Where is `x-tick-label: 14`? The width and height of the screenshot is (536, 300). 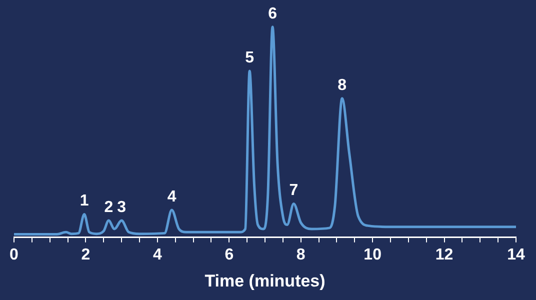
x-tick-label: 14 is located at coordinates (516, 255).